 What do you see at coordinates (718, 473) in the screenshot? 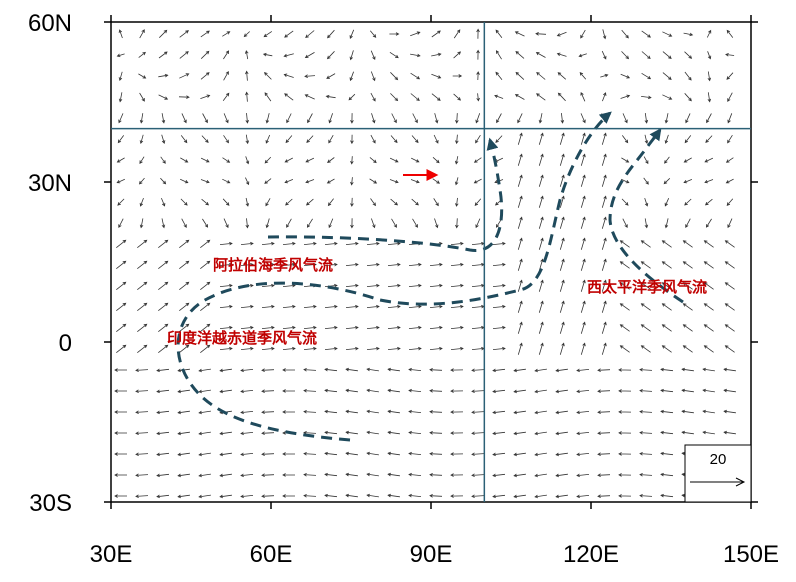
I see `reference-vector-box` at bounding box center [718, 473].